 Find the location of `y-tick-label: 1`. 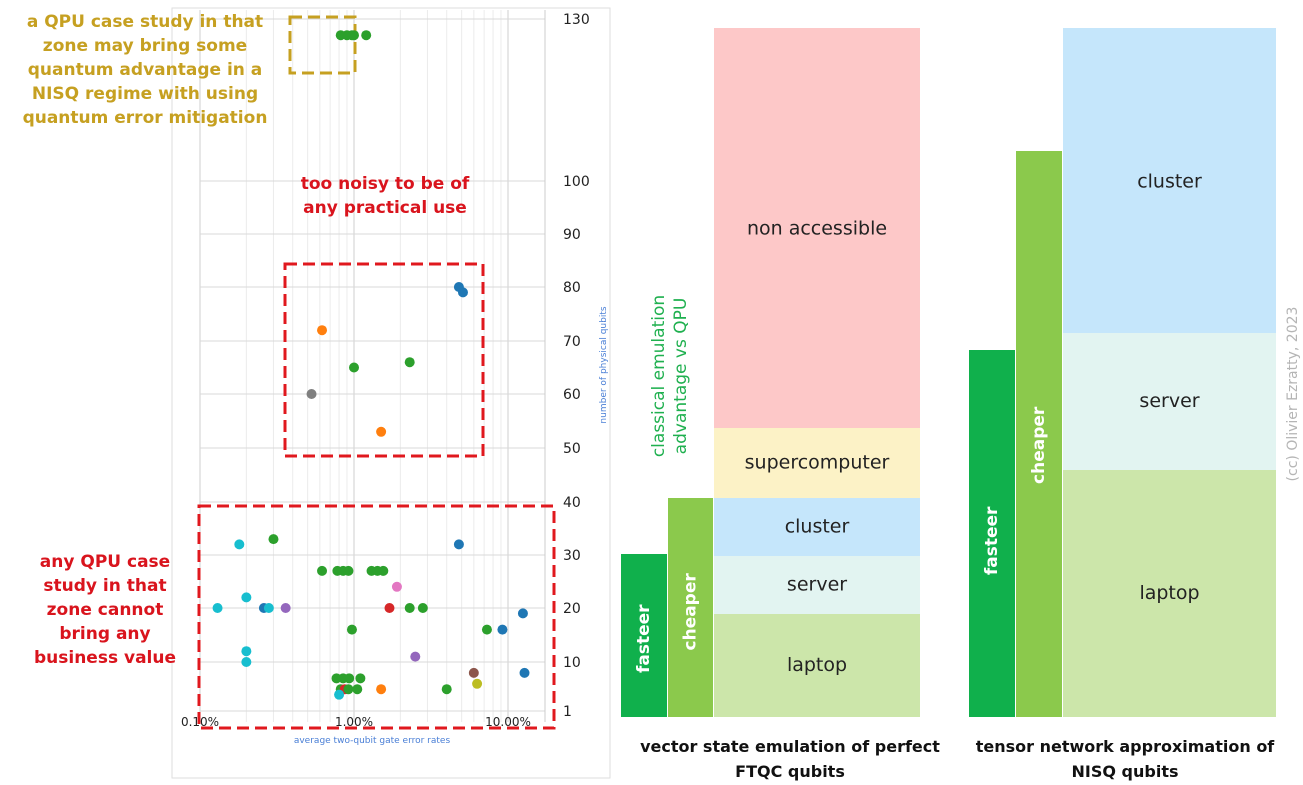

y-tick-label: 1 is located at coordinates (567, 712).